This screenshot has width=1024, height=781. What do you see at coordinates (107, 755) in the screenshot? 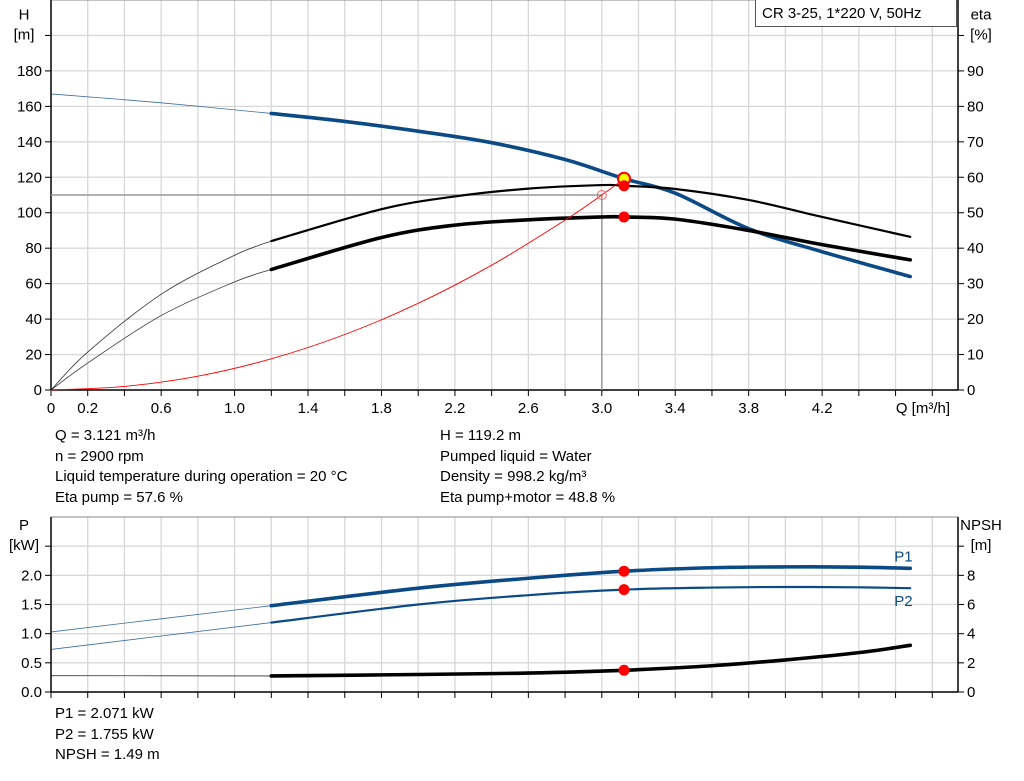
I see `info-npsh: NPSH = 1.49 m` at bounding box center [107, 755].